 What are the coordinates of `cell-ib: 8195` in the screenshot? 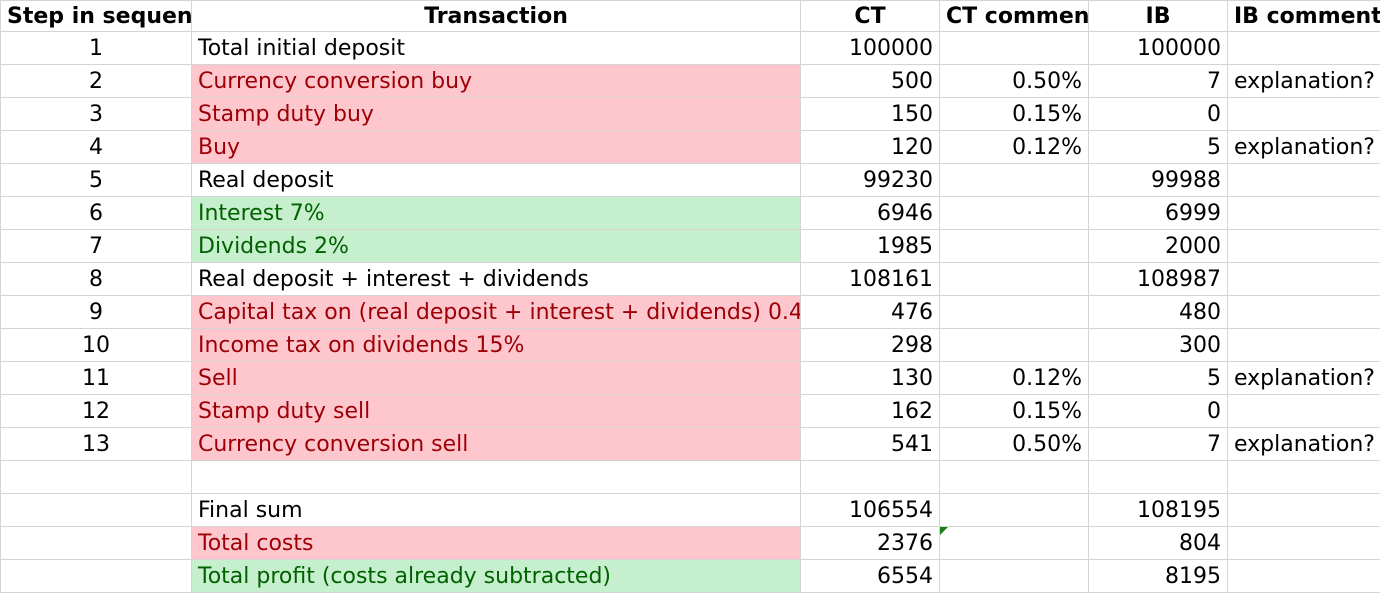 It's located at (1158, 576).